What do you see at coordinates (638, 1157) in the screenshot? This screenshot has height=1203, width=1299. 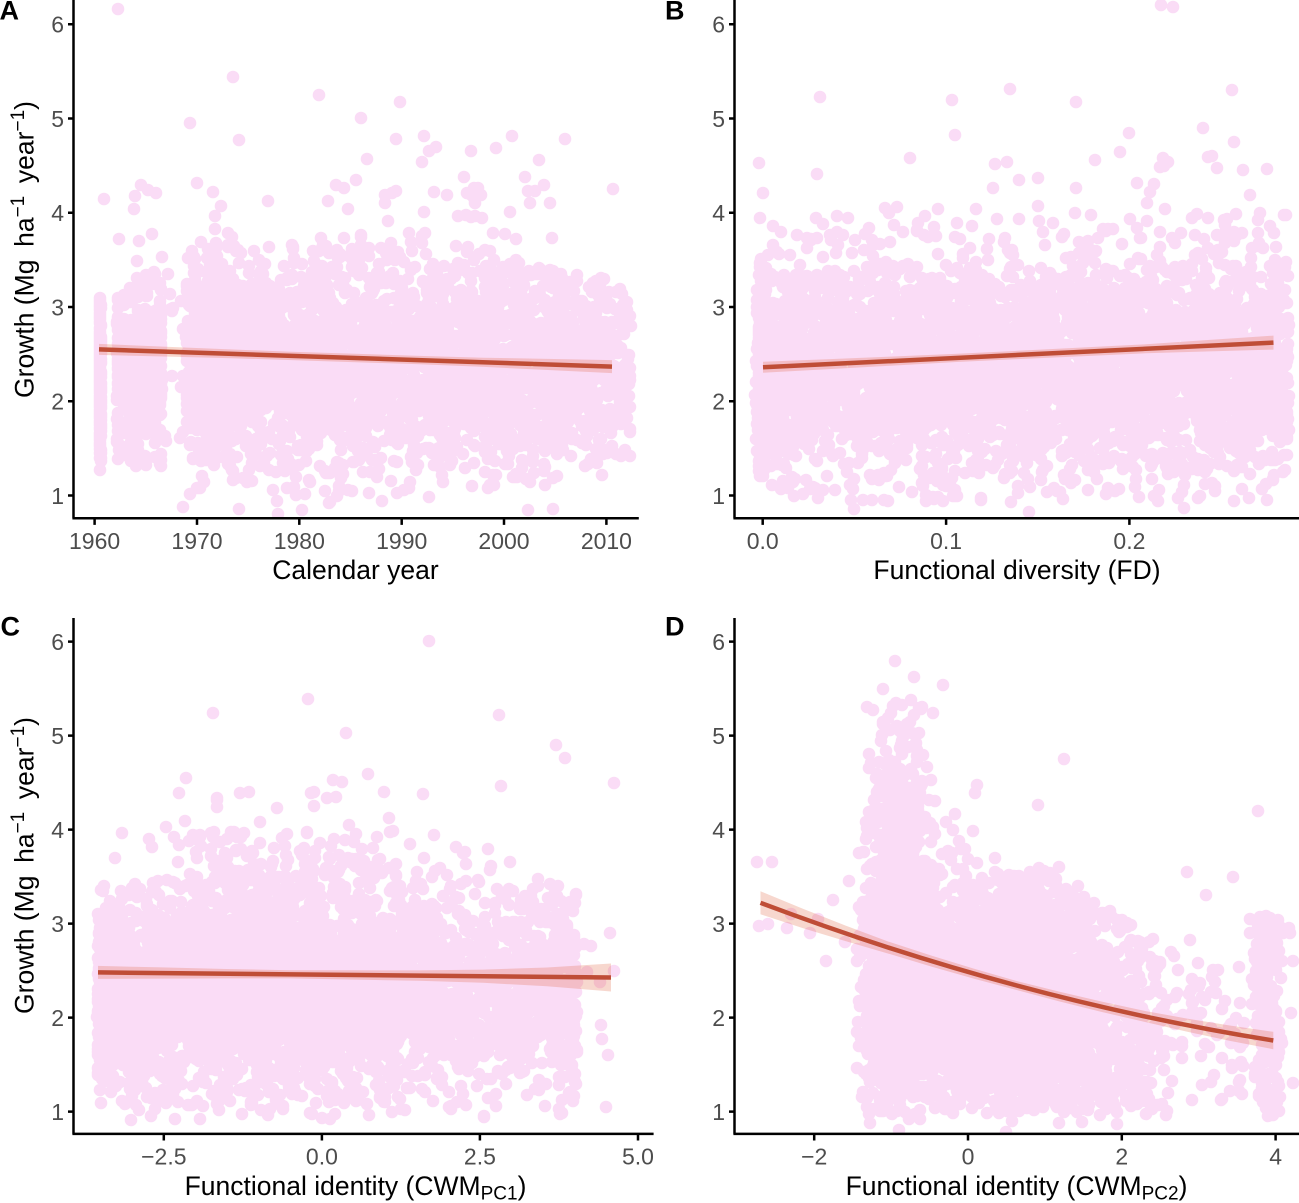 I see `svg-text: 5.0` at bounding box center [638, 1157].